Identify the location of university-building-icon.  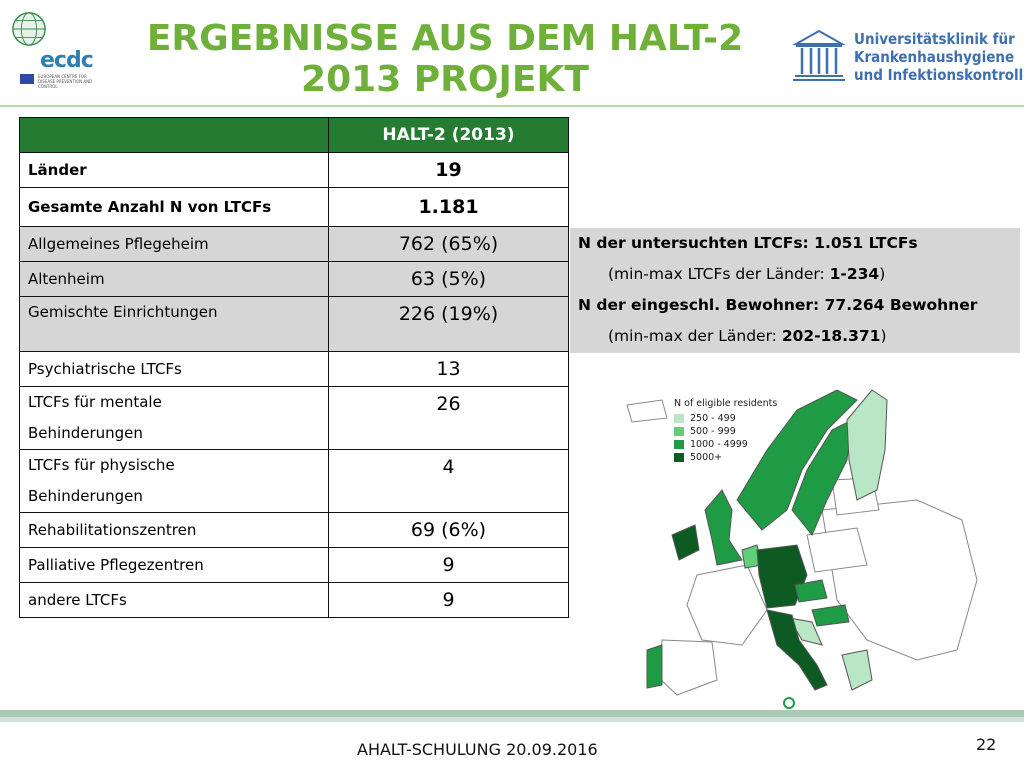
(819, 55).